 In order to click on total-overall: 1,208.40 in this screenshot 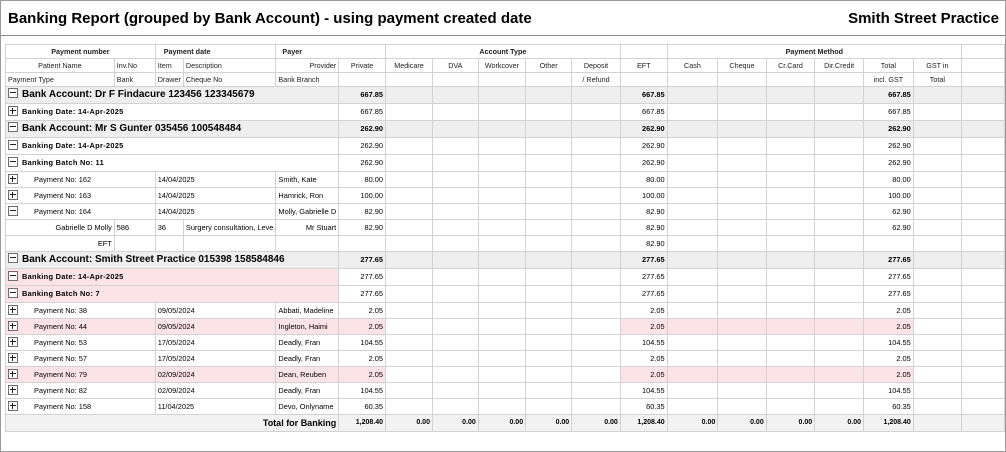, I will do `click(888, 423)`.